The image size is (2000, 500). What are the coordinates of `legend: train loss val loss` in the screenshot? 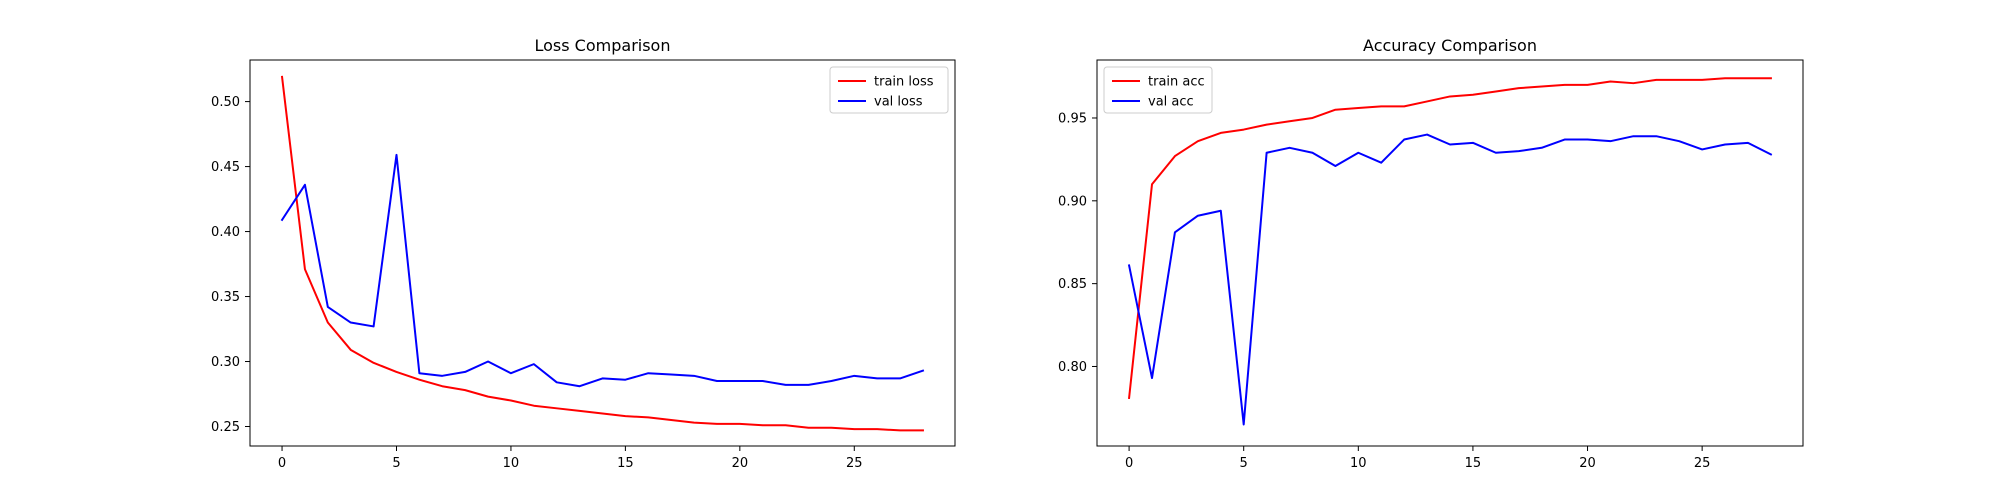 It's located at (889, 90).